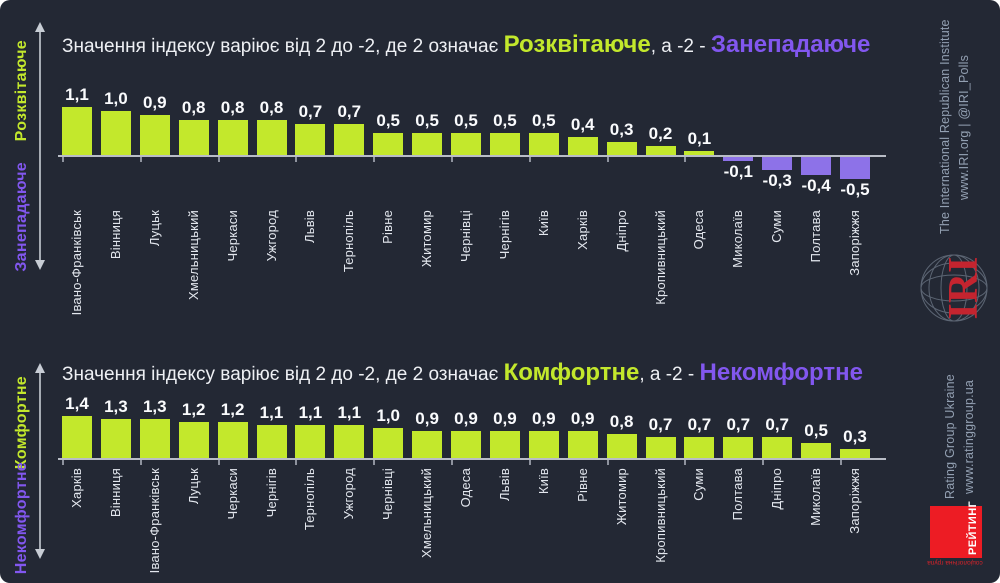 The image size is (1000, 583). Describe the element at coordinates (621, 129) in the screenshot. I see `bar-value-label: 0,3` at that location.